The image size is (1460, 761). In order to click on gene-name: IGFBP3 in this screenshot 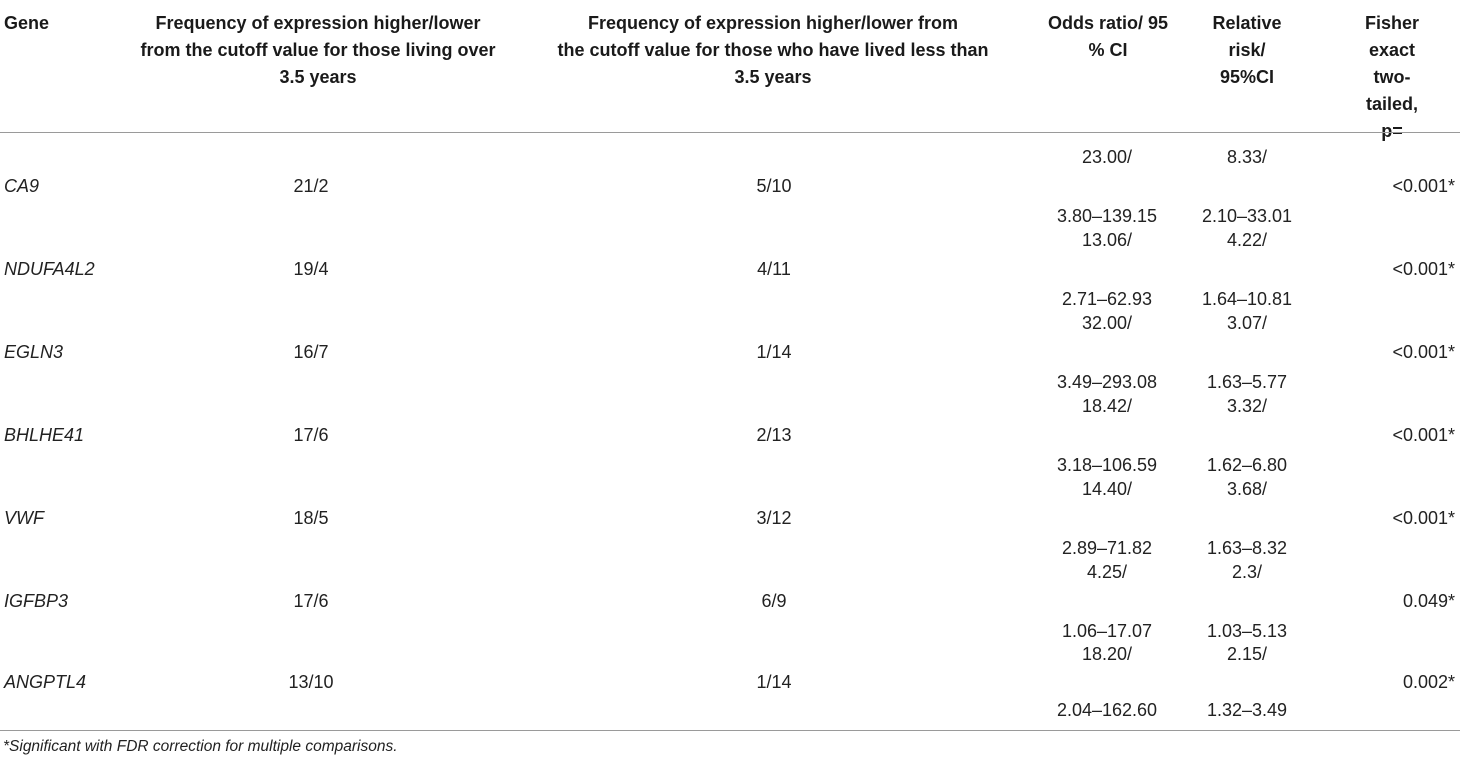, I will do `click(36, 601)`.